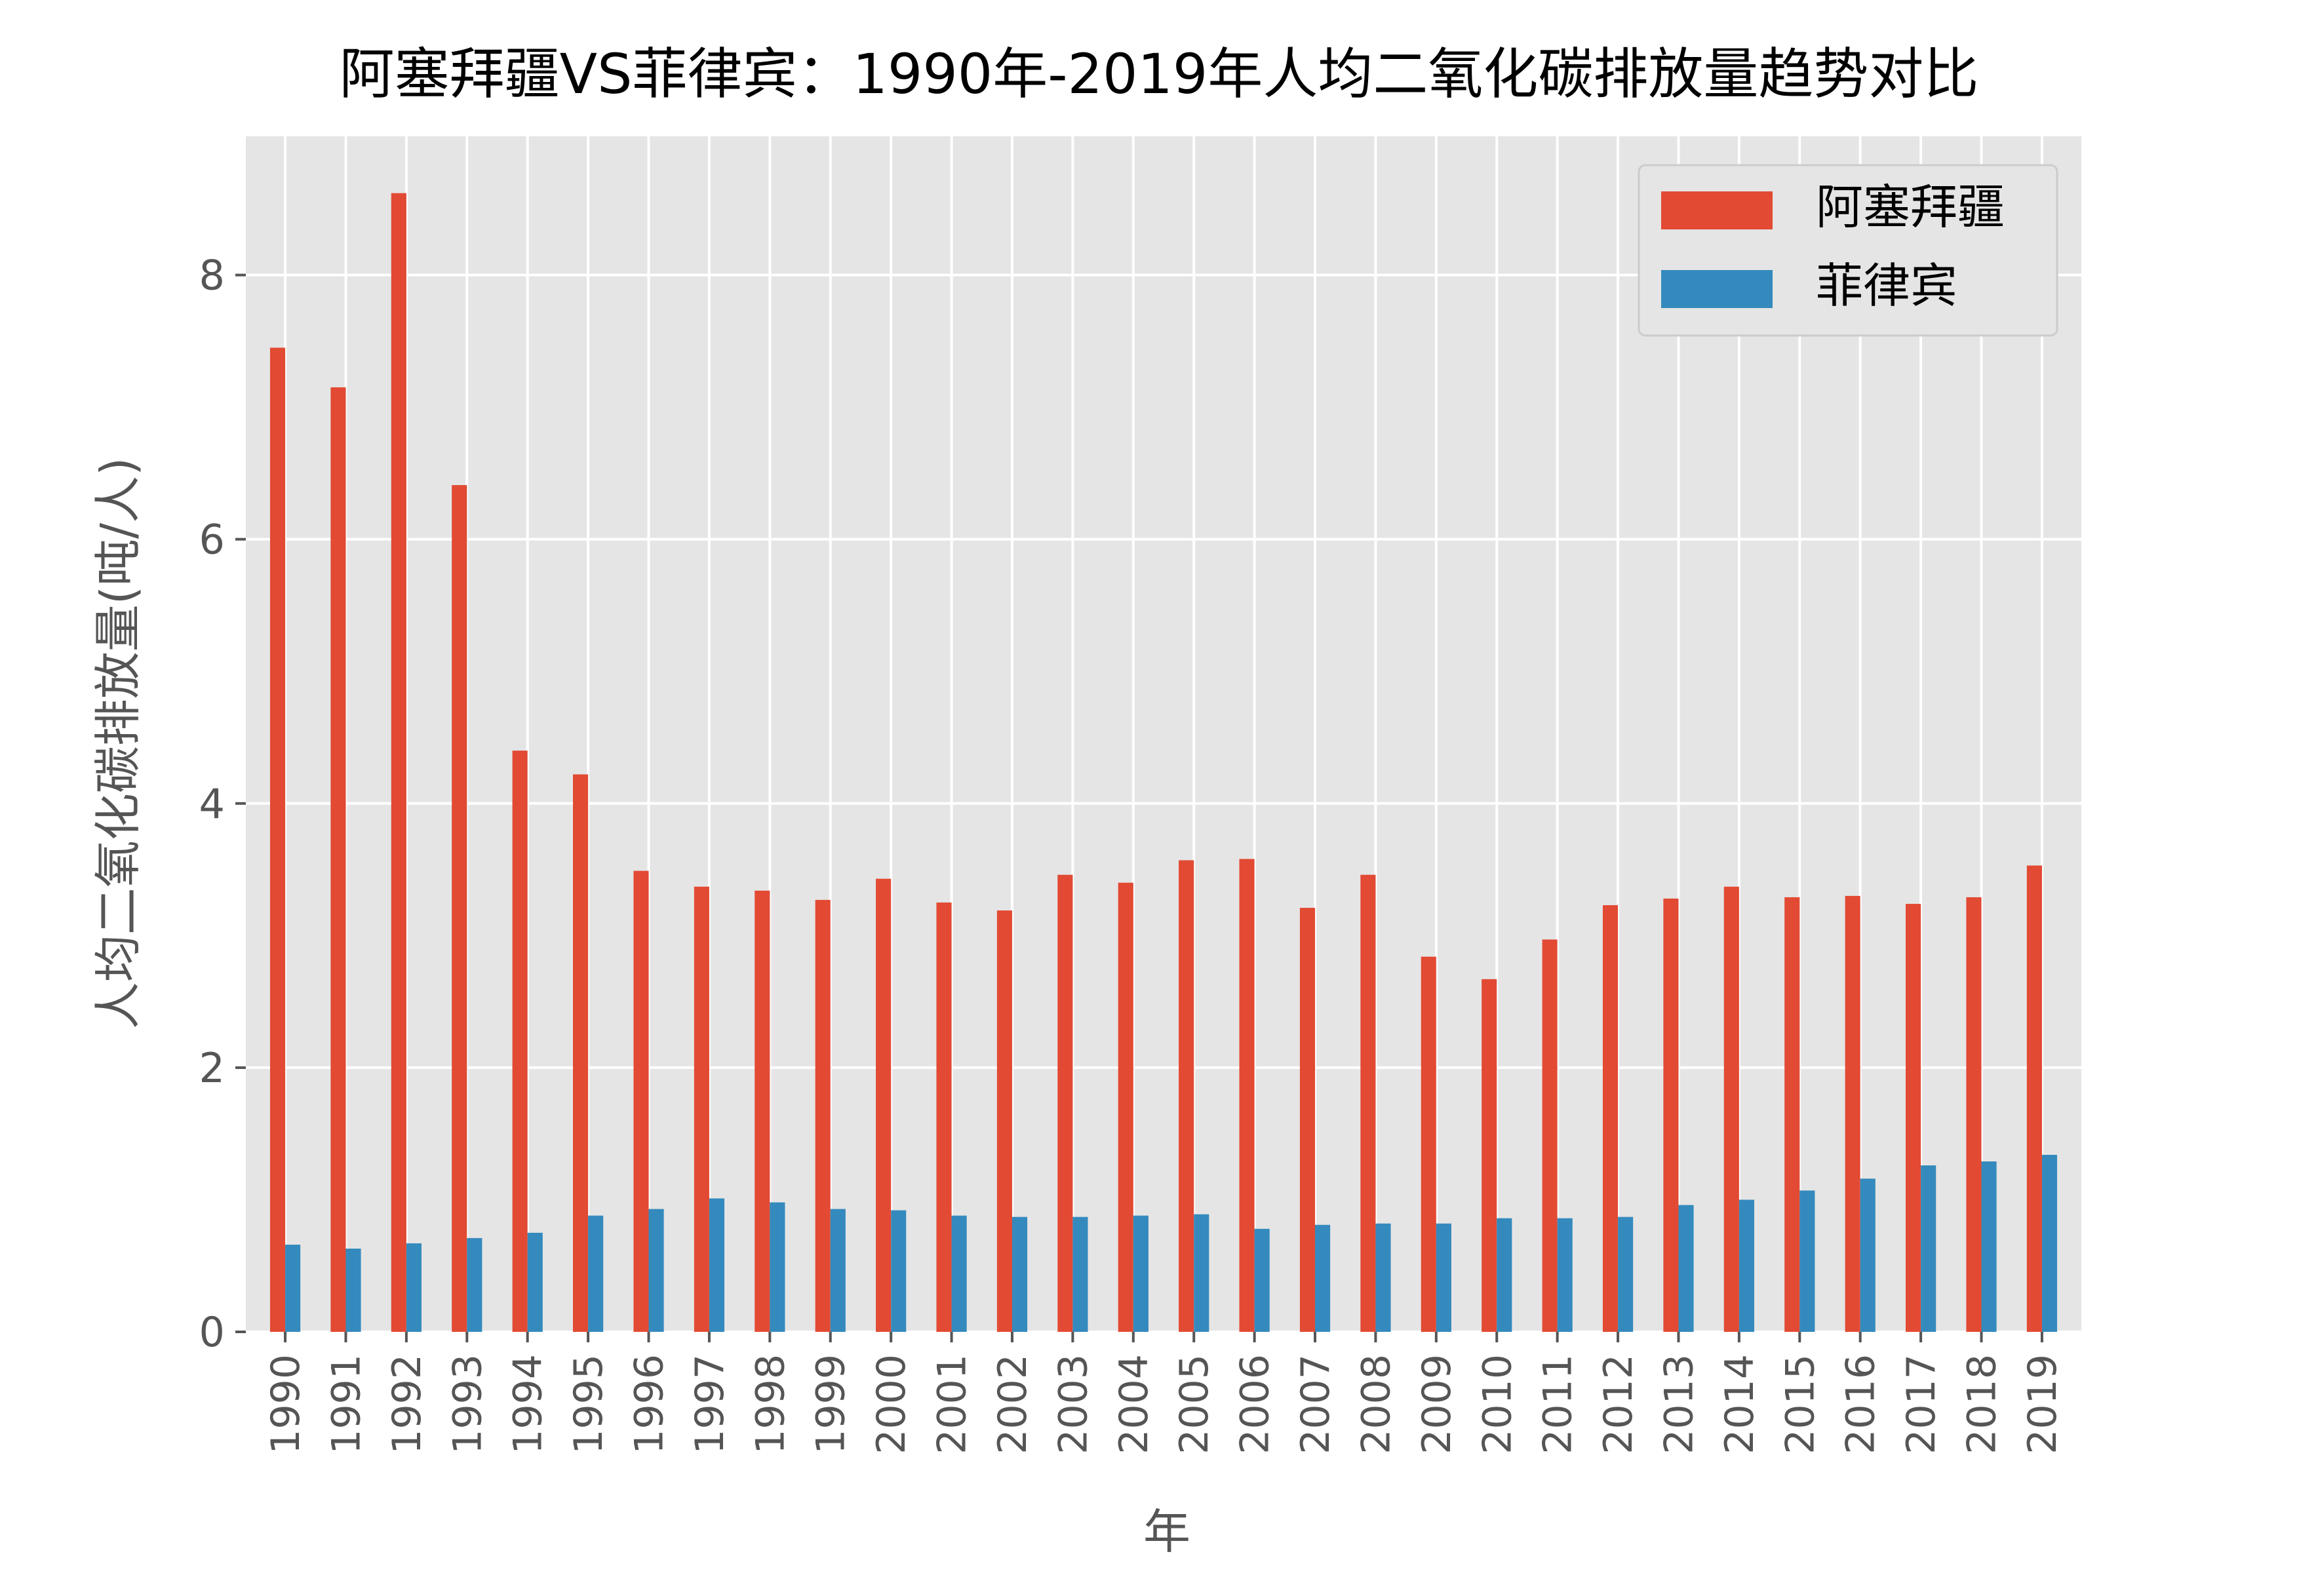 Image resolution: width=2318 pixels, height=1596 pixels. Describe the element at coordinates (1376, 1404) in the screenshot. I see `x-tick-label: 2008` at that location.